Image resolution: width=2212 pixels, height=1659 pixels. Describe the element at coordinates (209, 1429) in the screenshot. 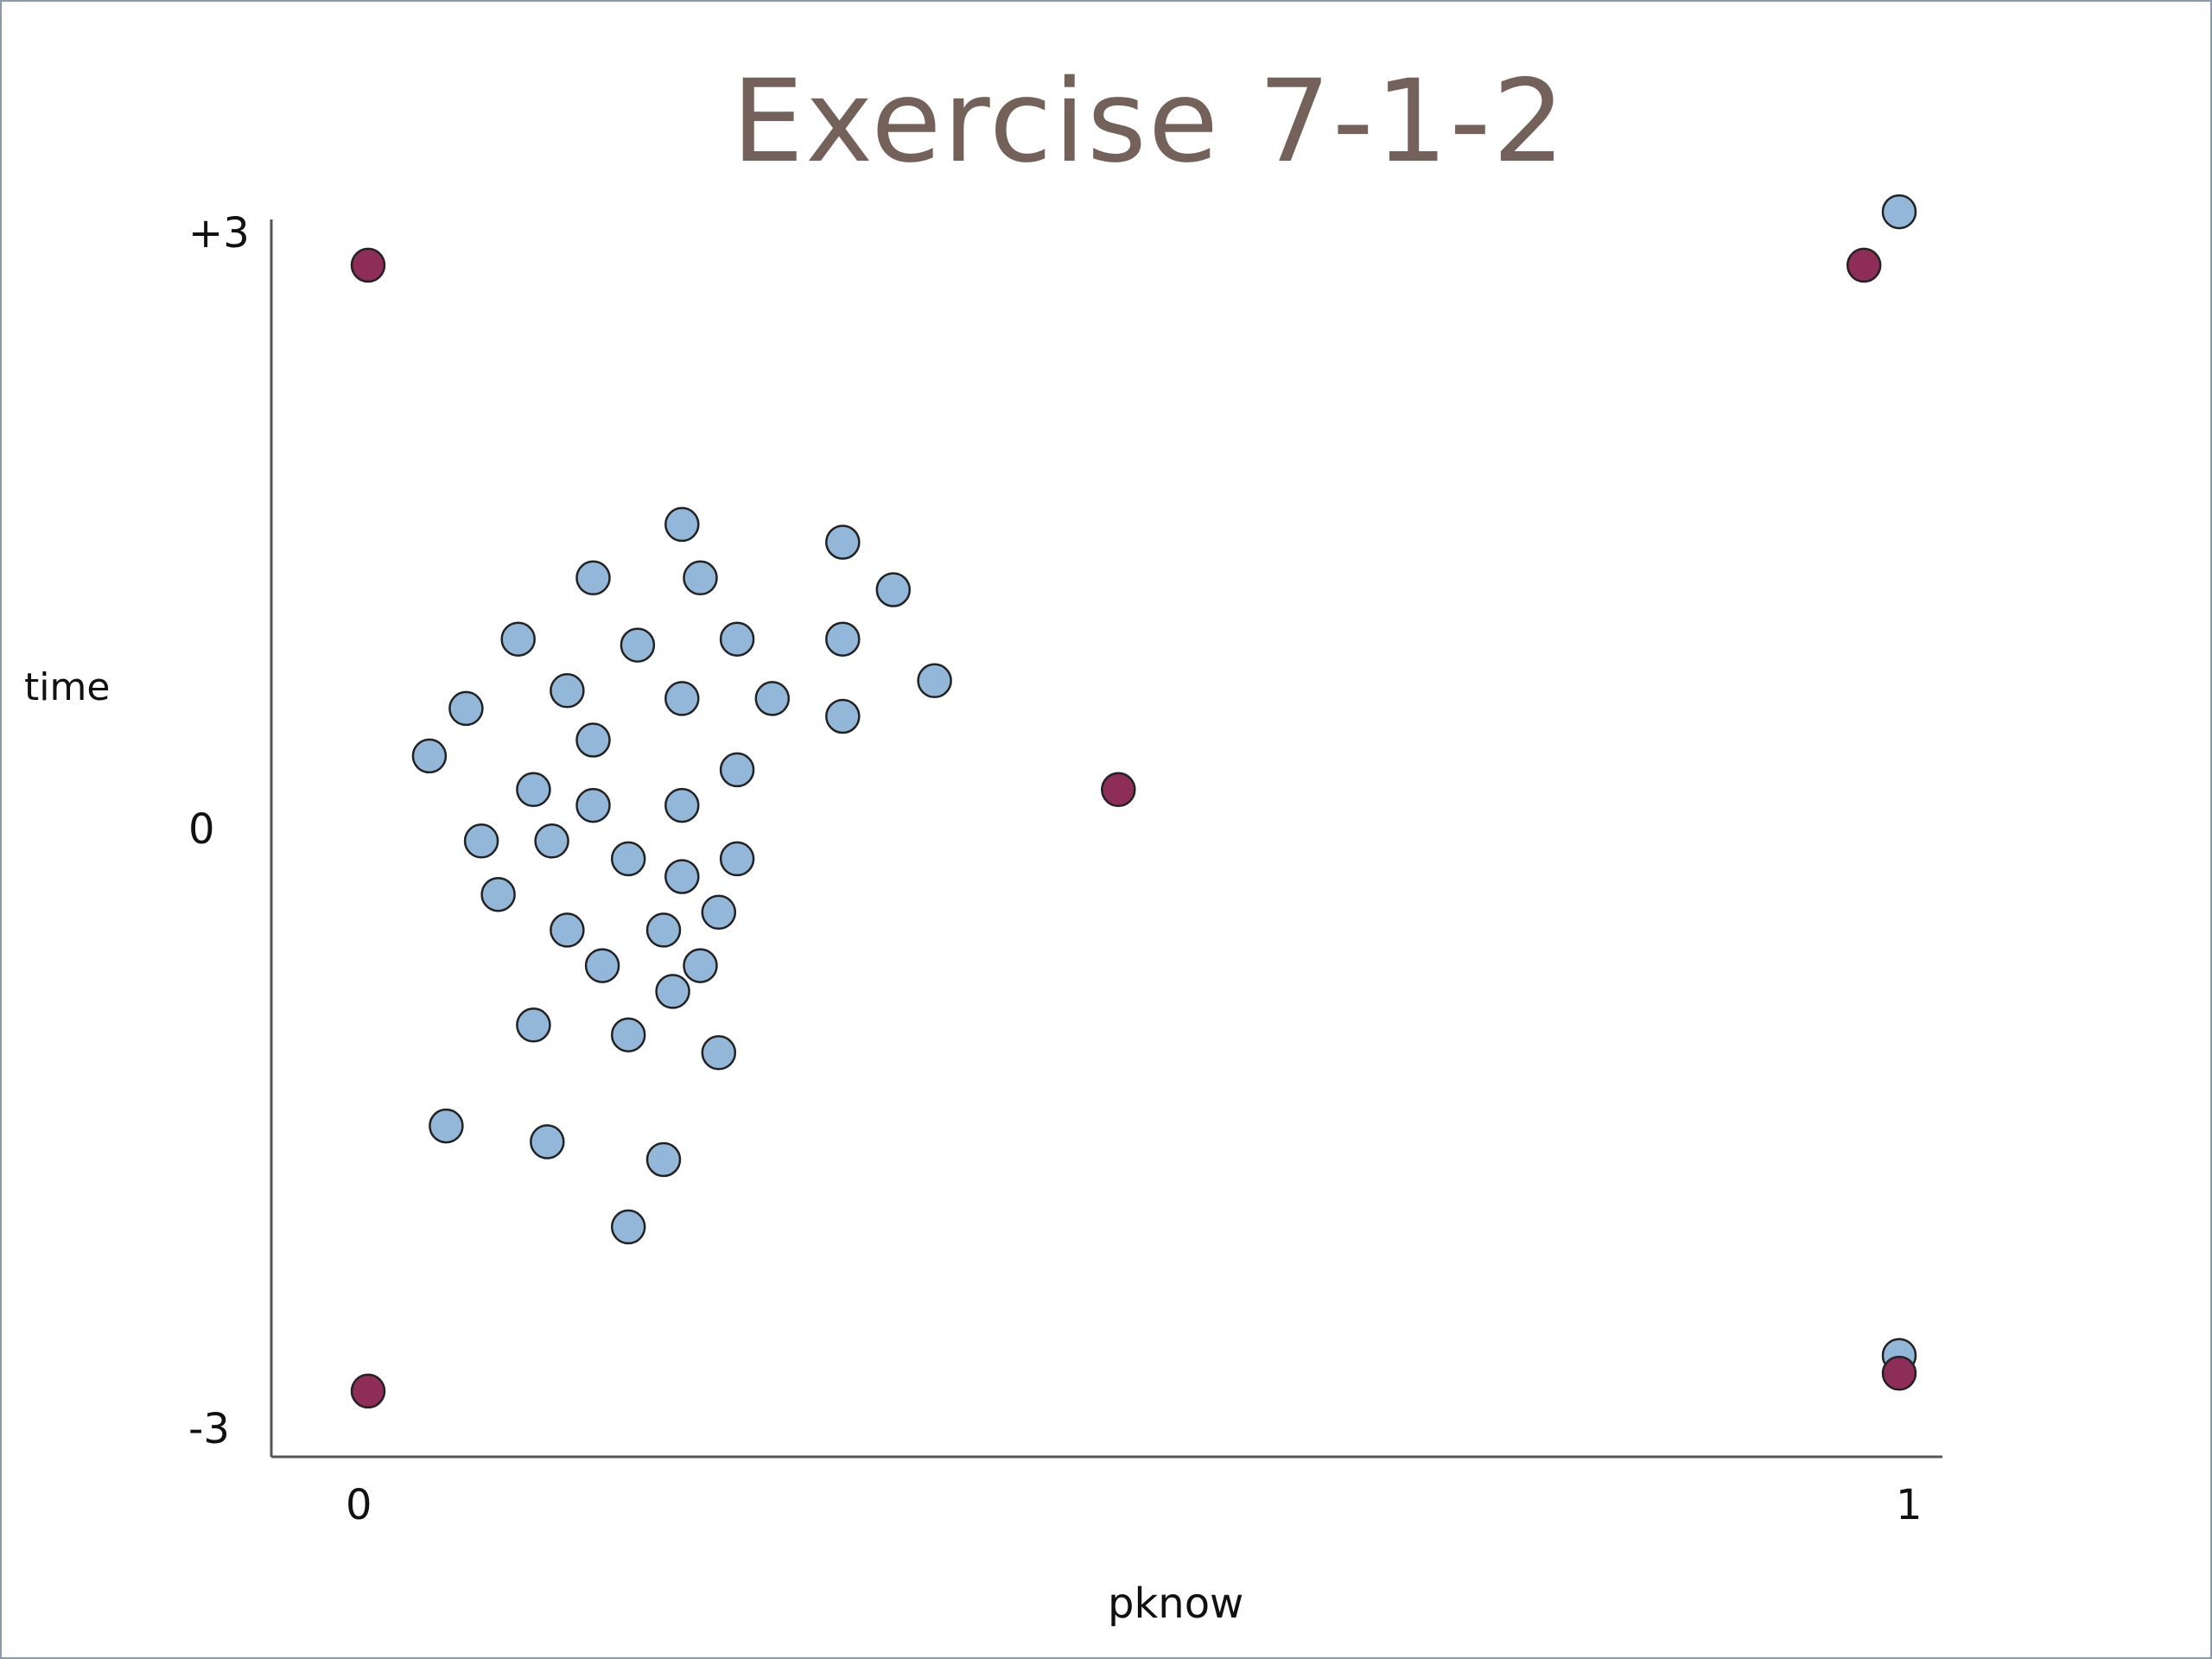

I see `y-tick-bottom: -3` at that location.